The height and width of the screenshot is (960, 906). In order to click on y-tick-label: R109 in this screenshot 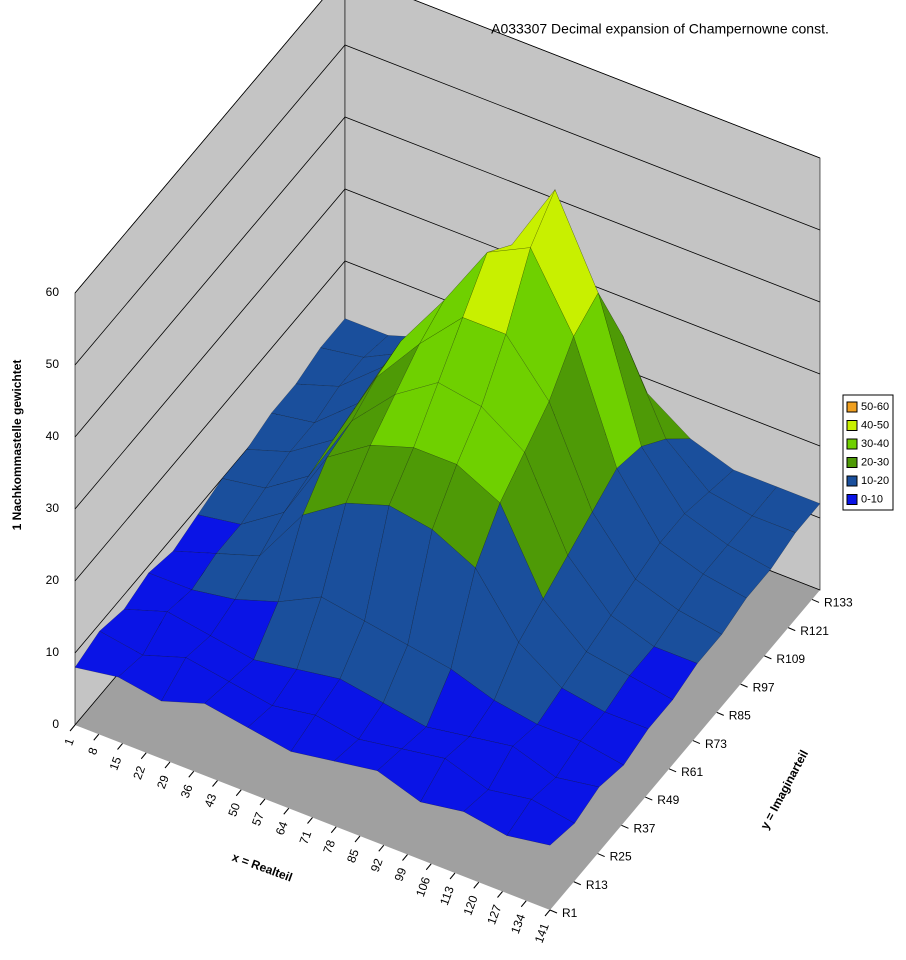, I will do `click(790, 659)`.